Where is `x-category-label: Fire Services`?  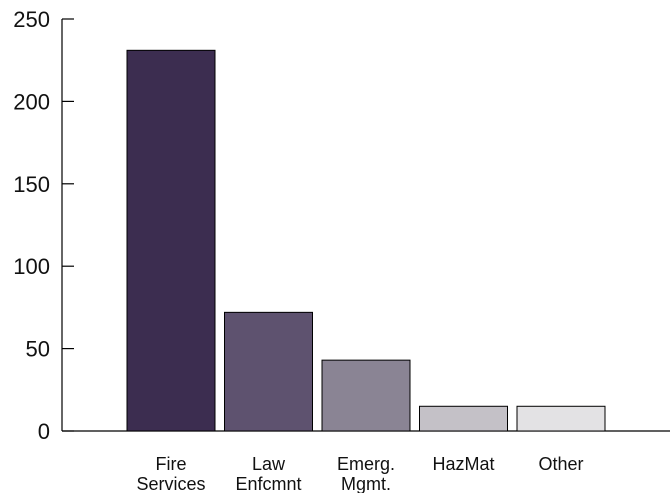
x-category-label: Fire Services is located at coordinates (170, 473).